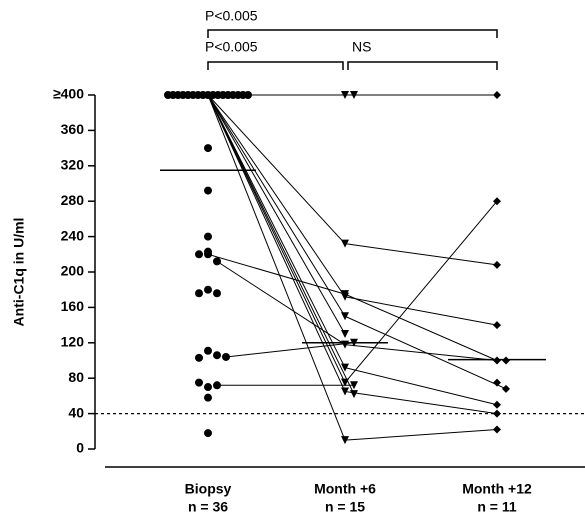 Image resolution: width=585 pixels, height=520 pixels. What do you see at coordinates (497, 489) in the screenshot?
I see `x-tick-label: Month +12` at bounding box center [497, 489].